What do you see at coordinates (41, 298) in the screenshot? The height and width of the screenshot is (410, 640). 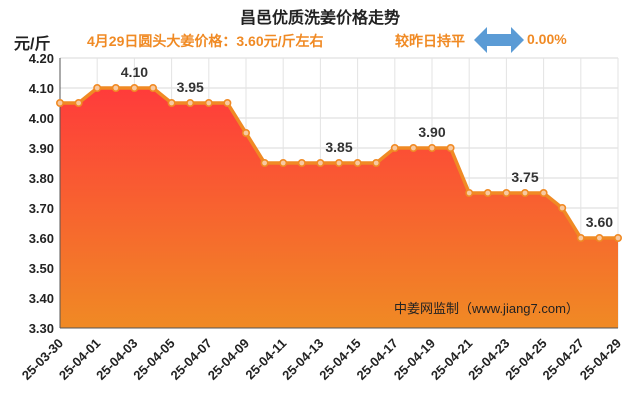 I see `y-tick-label: 3.40` at bounding box center [41, 298].